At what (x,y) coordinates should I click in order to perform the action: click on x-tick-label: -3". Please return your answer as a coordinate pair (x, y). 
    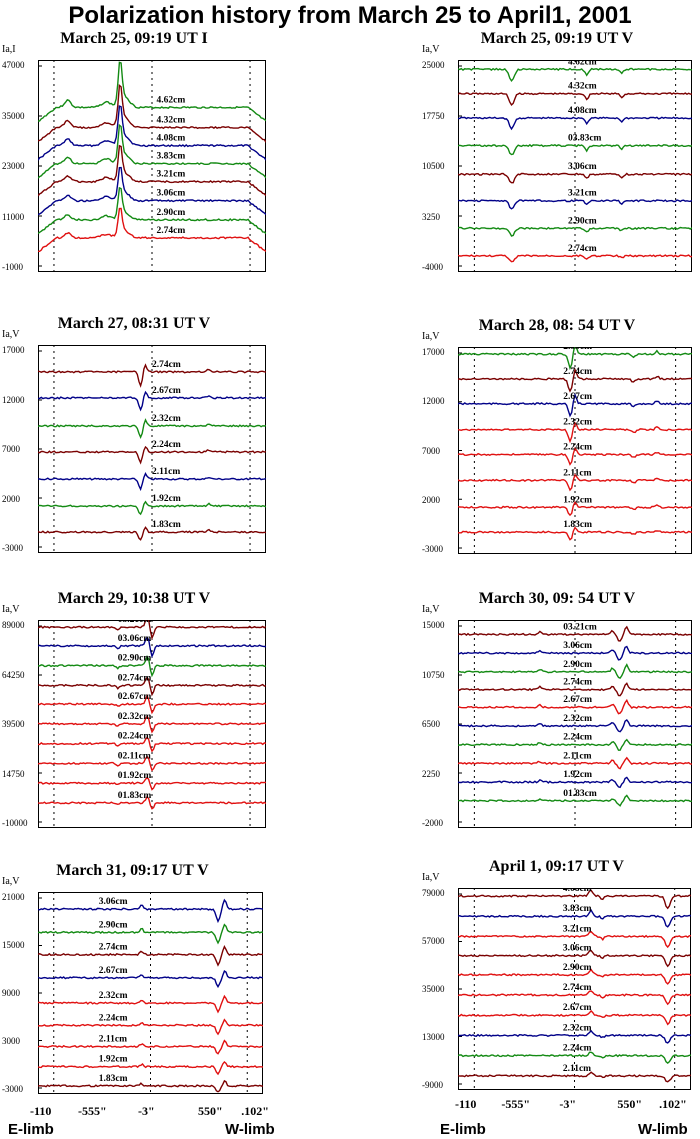
    Looking at the image, I should click on (568, 1104).